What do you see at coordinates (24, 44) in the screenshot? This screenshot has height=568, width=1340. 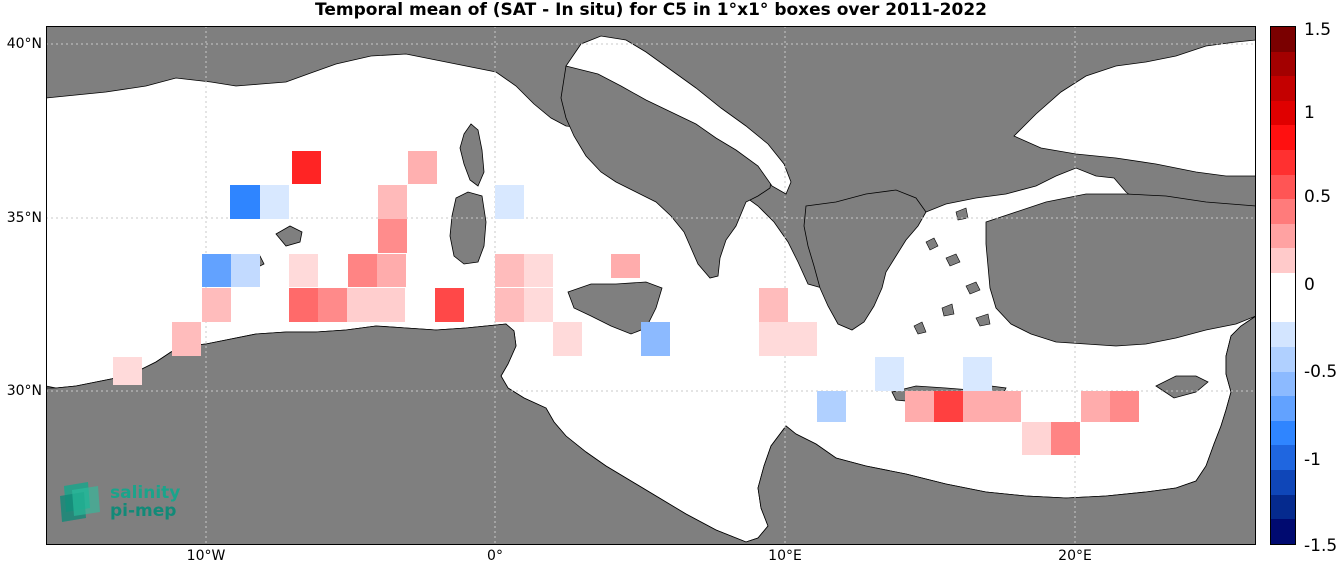 I see `lat-label-40N: 40°N` at bounding box center [24, 44].